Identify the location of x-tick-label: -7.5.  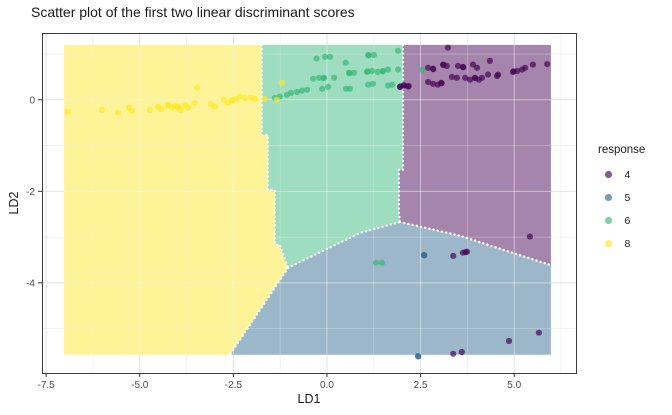
(47, 385).